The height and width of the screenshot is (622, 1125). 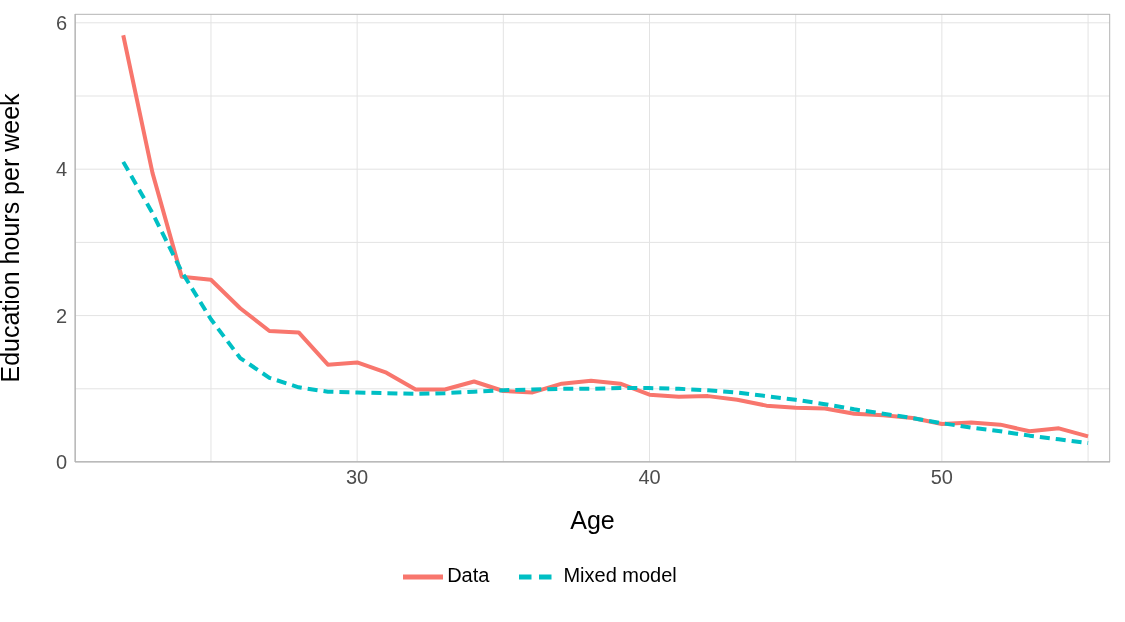 I want to click on legend-label: Data, so click(x=468, y=575).